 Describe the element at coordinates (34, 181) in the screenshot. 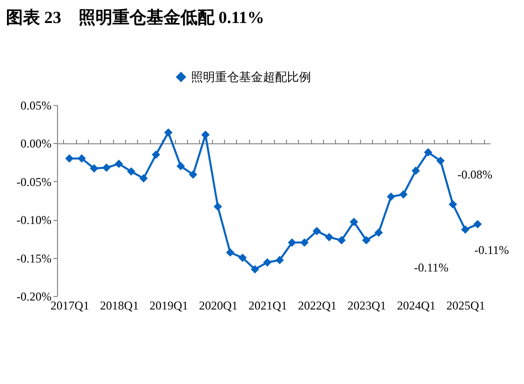

I see `y-tick-label: -0.05%` at that location.